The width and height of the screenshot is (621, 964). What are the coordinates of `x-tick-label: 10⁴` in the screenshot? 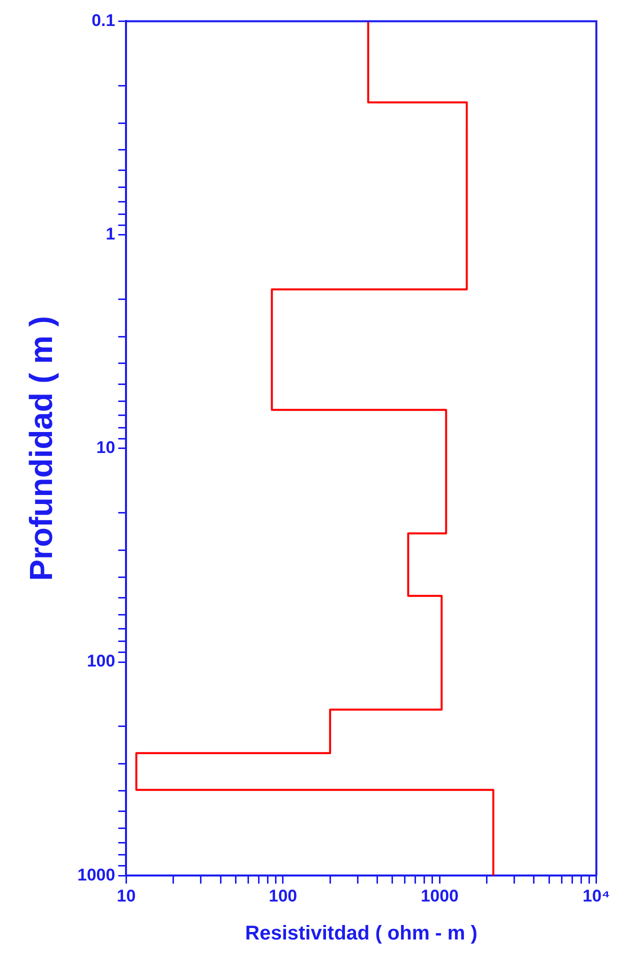 It's located at (596, 896).